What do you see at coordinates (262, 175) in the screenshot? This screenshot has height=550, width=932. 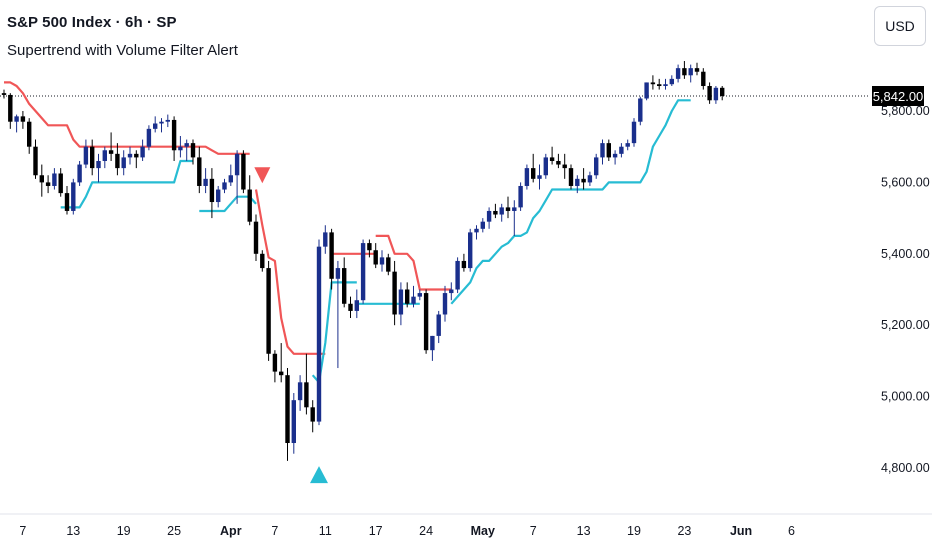 I see `sell-signal-arrow` at bounding box center [262, 175].